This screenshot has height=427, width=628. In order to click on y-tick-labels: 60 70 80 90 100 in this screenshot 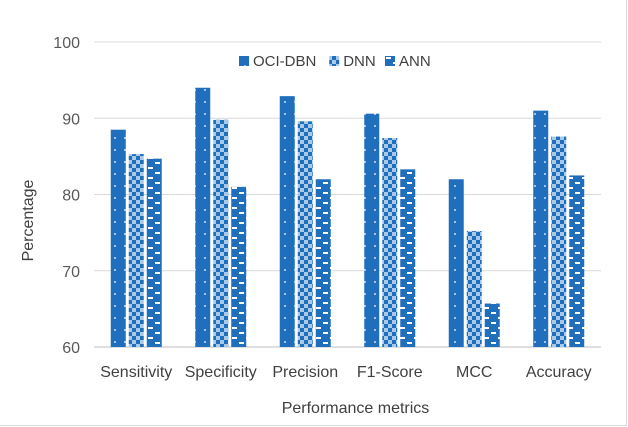, I will do `click(66, 196)`.